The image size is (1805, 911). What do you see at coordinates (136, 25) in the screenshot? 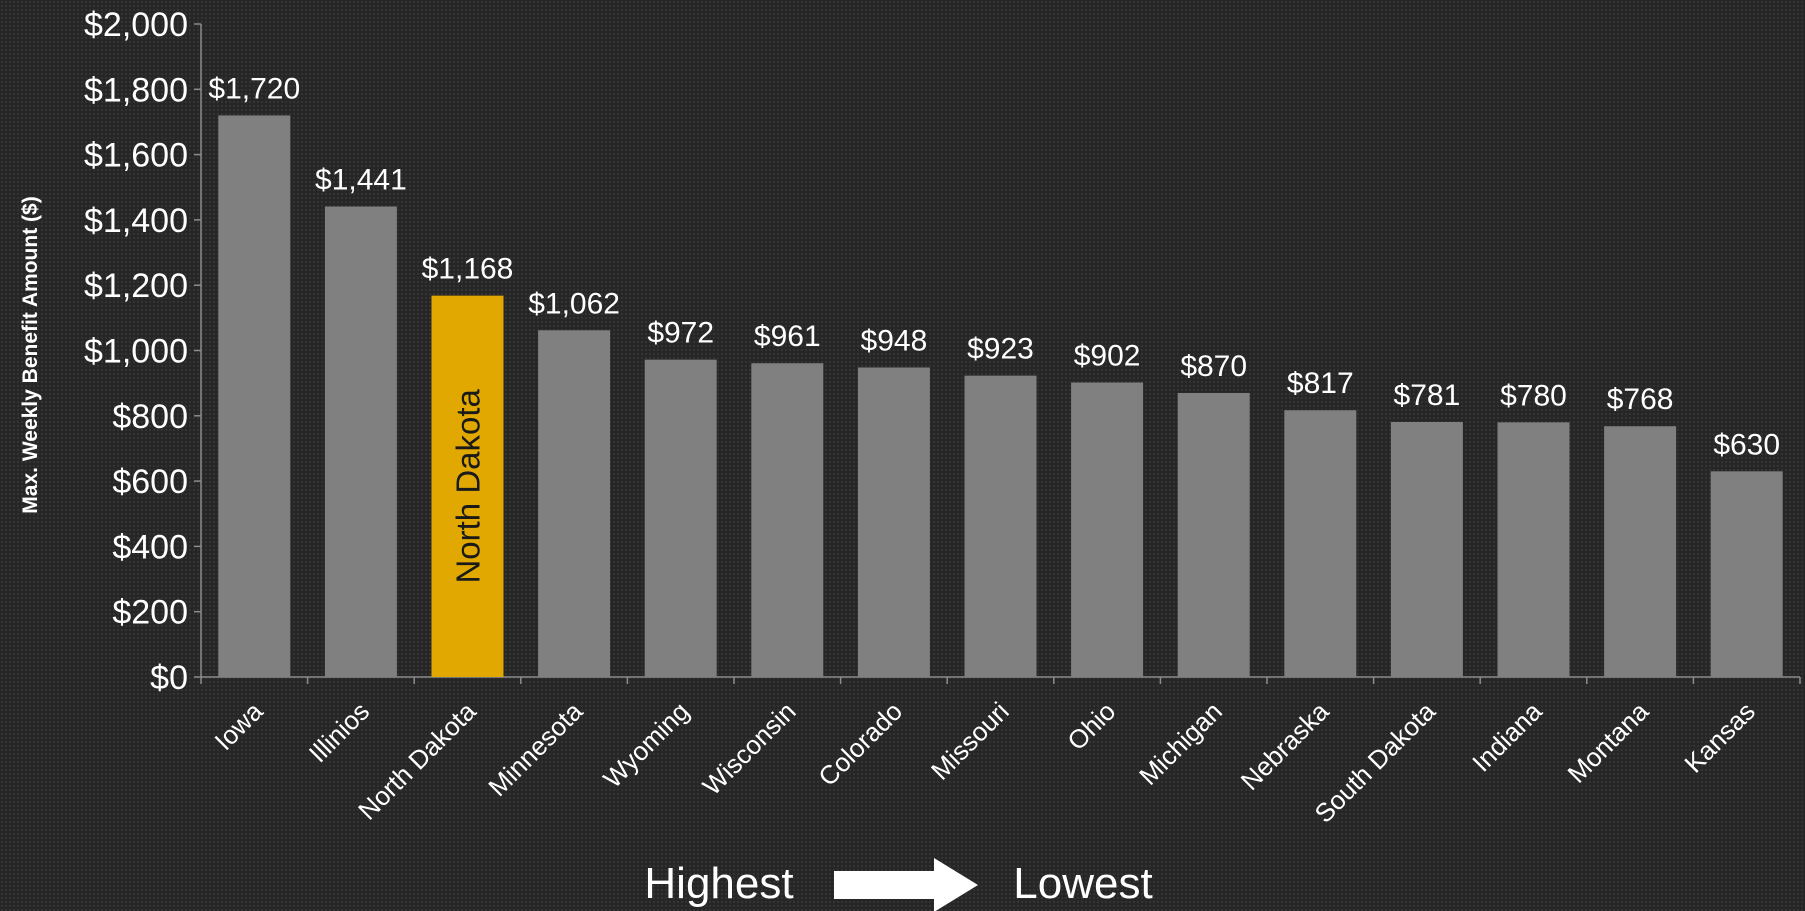
I see `y-tick-label: $2,000` at bounding box center [136, 25].